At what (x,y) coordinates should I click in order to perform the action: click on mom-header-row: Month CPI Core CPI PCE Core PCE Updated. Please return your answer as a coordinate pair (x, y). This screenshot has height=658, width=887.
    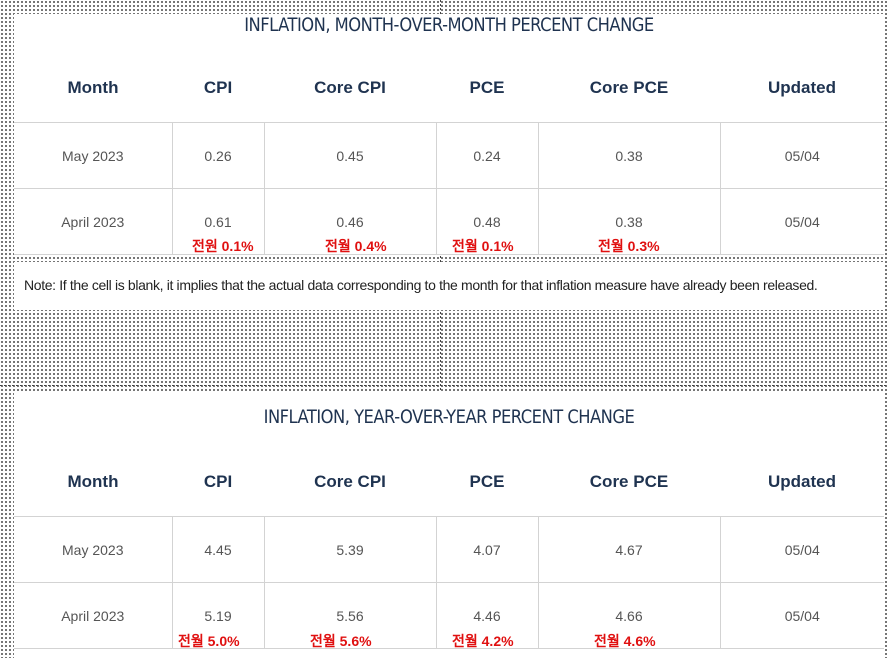
    Looking at the image, I should click on (449, 88).